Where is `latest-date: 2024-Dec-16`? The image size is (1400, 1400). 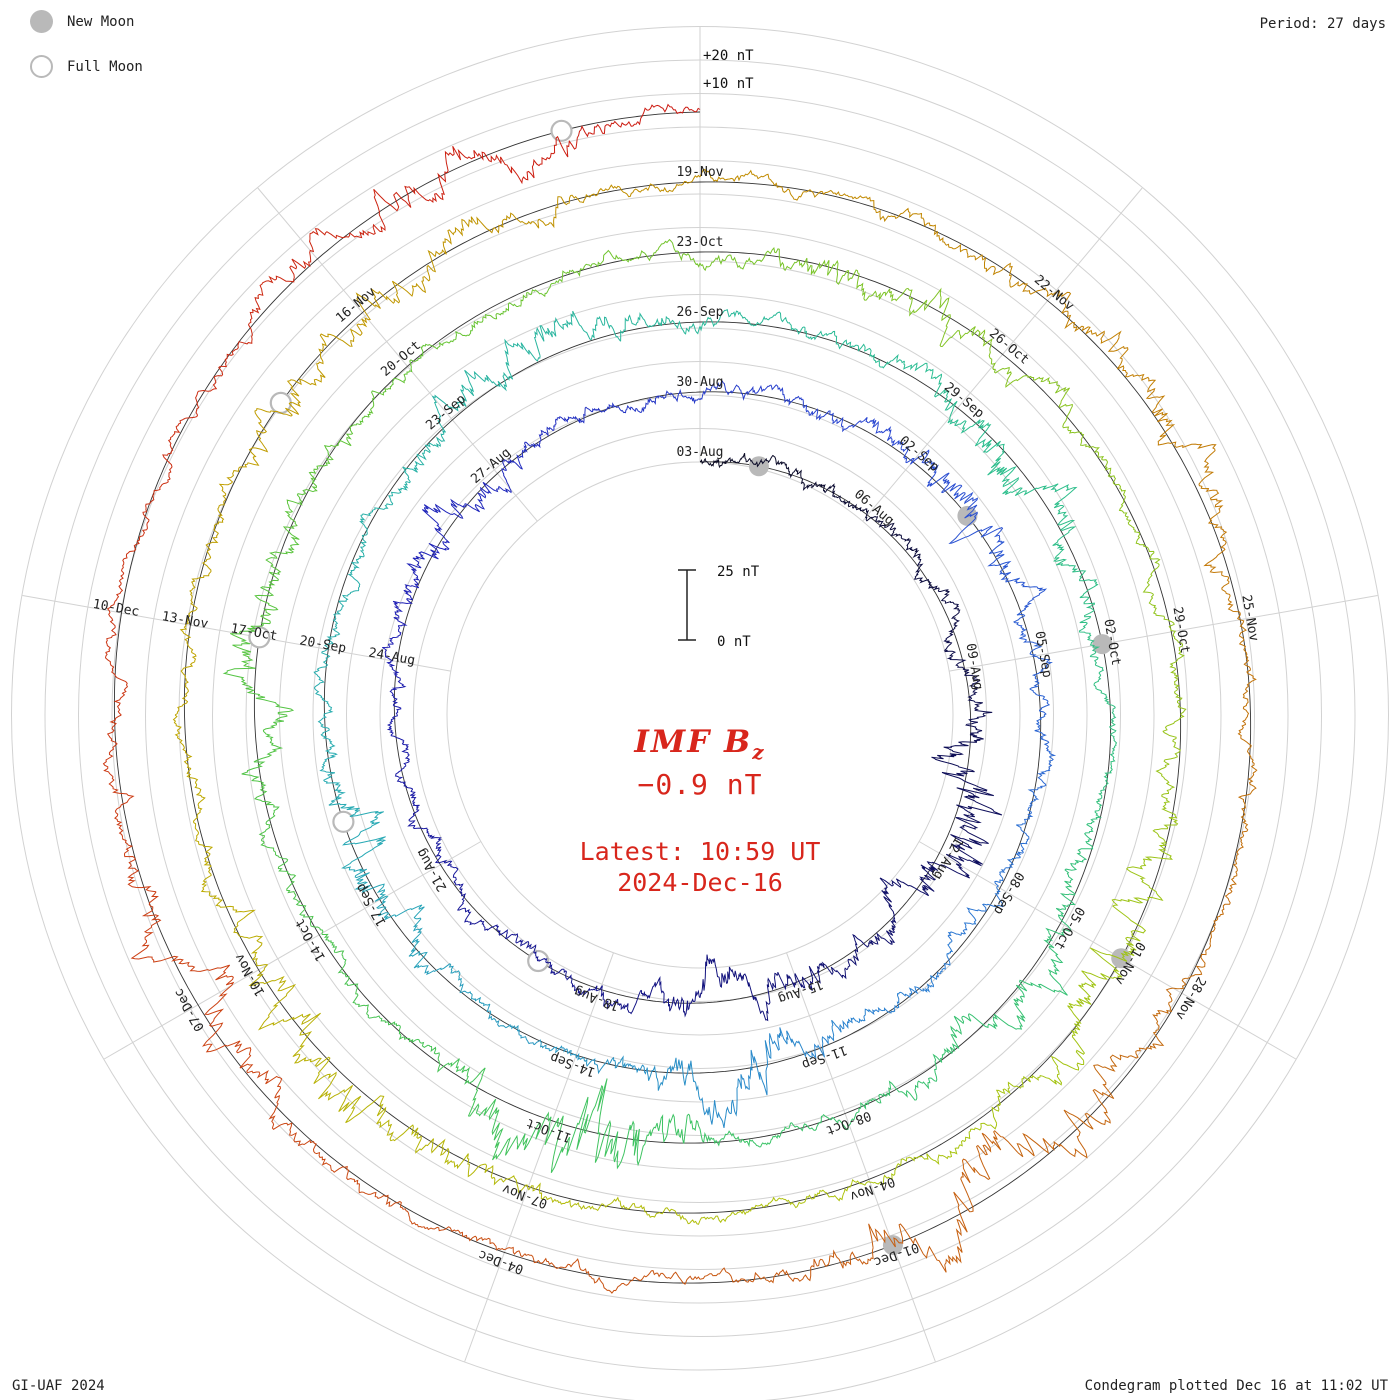 latest-date: 2024-Dec-16 is located at coordinates (700, 883).